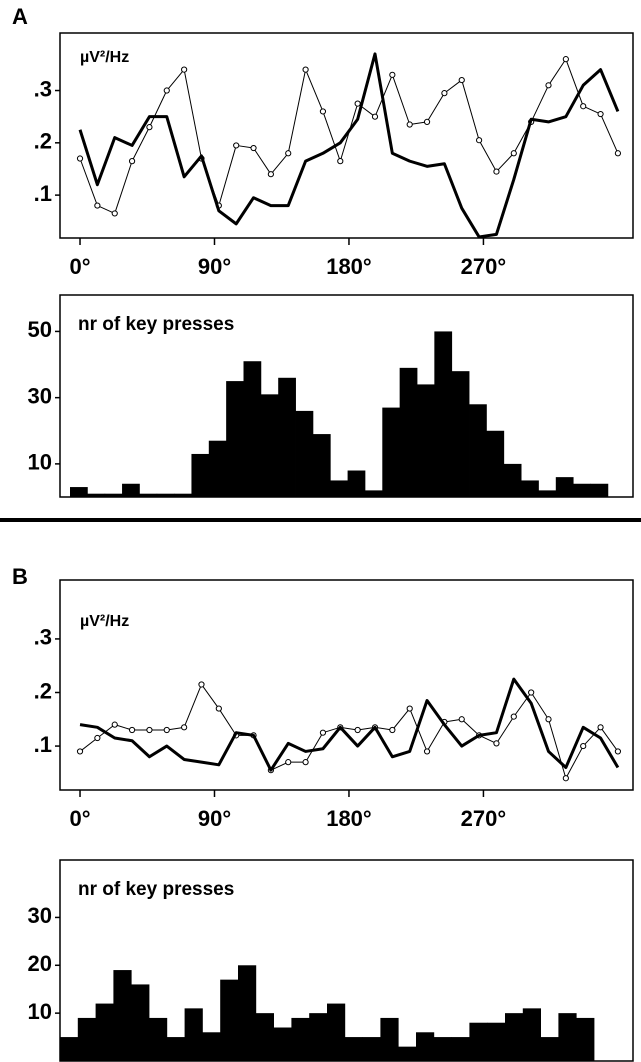 The width and height of the screenshot is (641, 1062). Describe the element at coordinates (40, 329) in the screenshot. I see `y-tick-label: 50` at that location.